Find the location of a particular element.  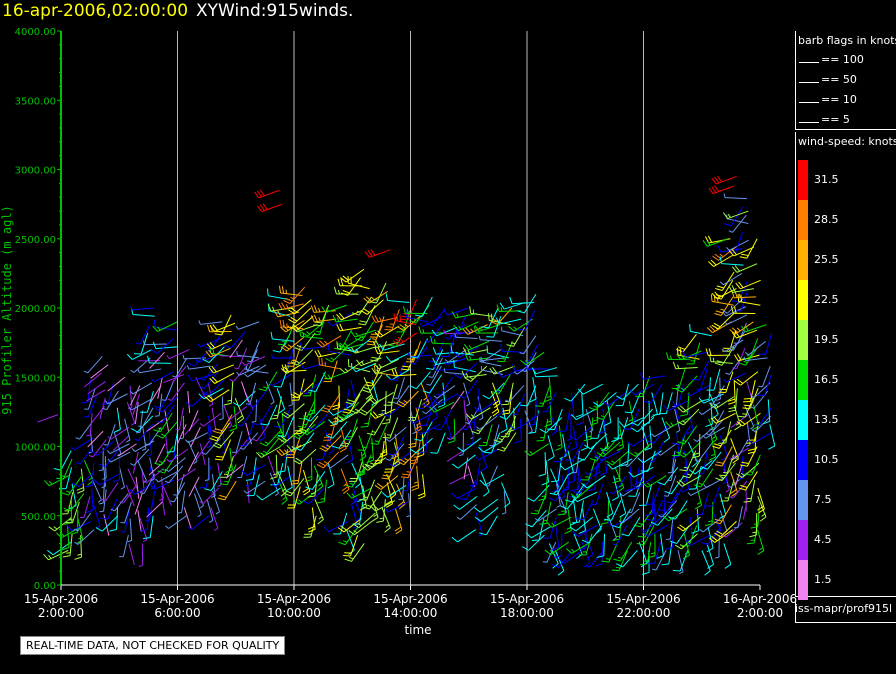

x-tick-time: 22:00:00 is located at coordinates (644, 613).